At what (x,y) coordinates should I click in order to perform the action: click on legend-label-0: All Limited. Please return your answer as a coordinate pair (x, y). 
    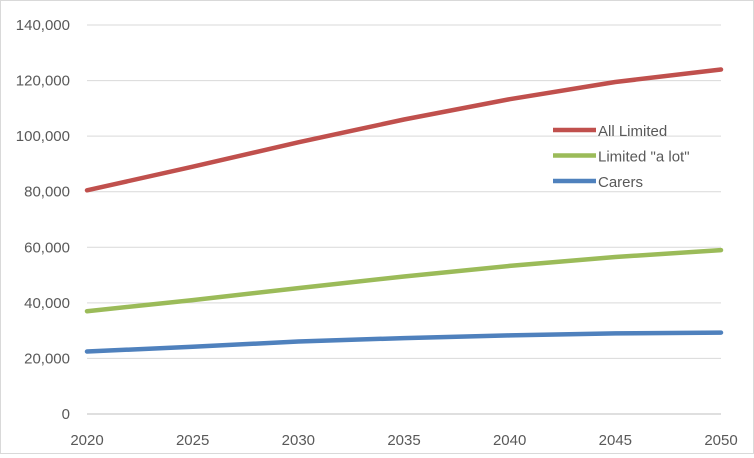
    Looking at the image, I should click on (632, 131).